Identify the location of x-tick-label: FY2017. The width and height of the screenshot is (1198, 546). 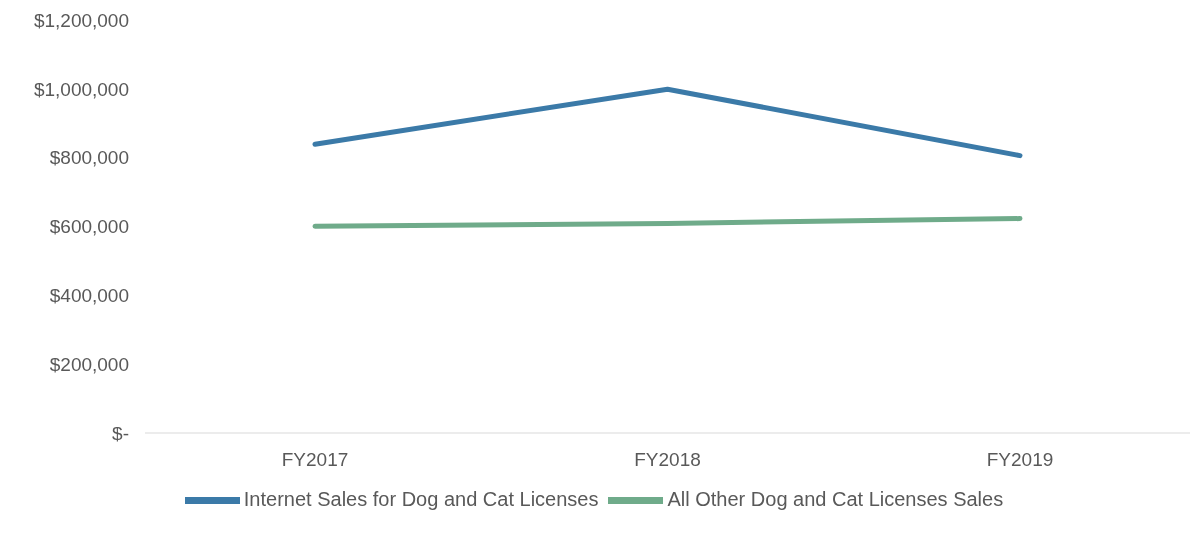
(315, 460).